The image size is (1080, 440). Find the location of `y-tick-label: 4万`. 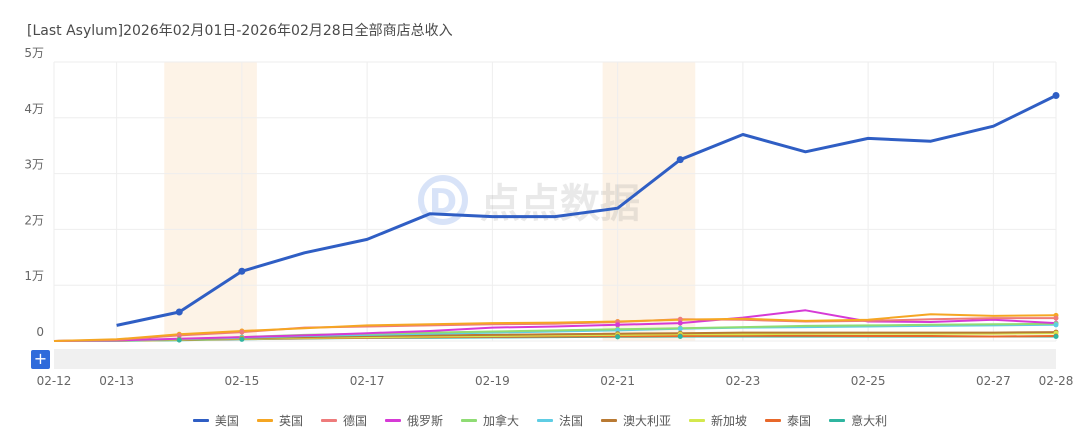

y-tick-label: 4万 is located at coordinates (34, 109).